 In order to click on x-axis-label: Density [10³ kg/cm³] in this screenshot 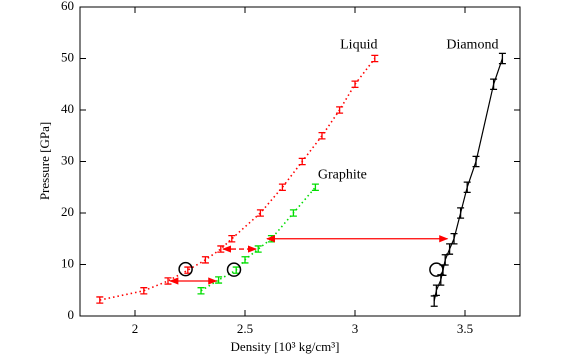, I will do `click(285, 346)`.